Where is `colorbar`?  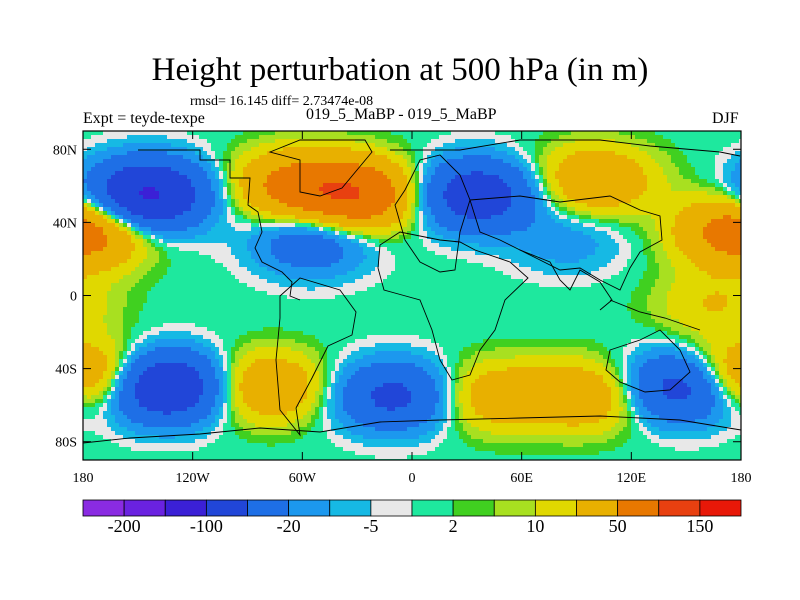 colorbar is located at coordinates (412, 508).